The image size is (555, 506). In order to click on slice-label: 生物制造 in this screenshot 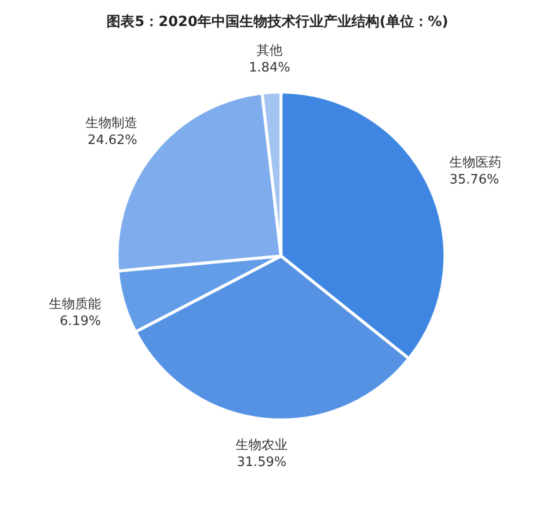, I will do `click(111, 124)`.